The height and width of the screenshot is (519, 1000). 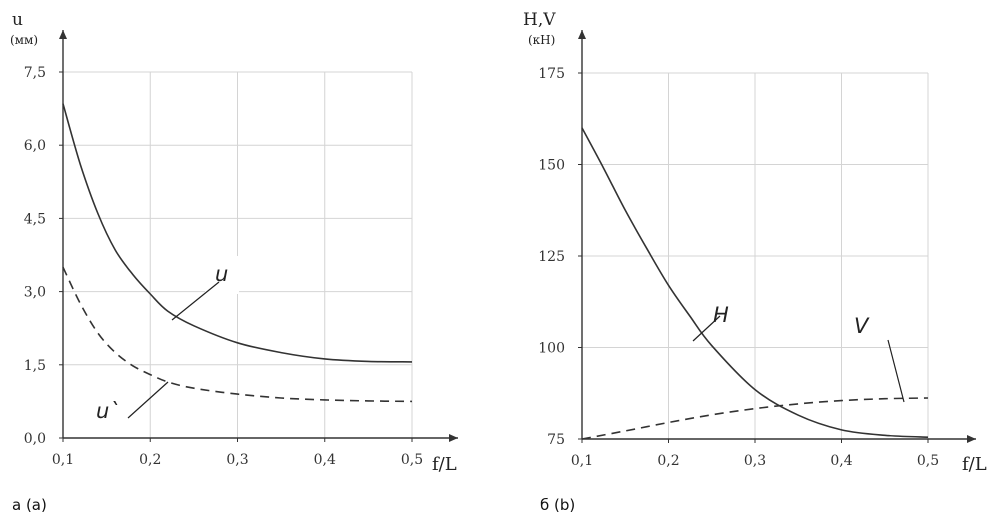 What do you see at coordinates (35, 146) in the screenshot?
I see `y-tick-label: 6,0` at bounding box center [35, 146].